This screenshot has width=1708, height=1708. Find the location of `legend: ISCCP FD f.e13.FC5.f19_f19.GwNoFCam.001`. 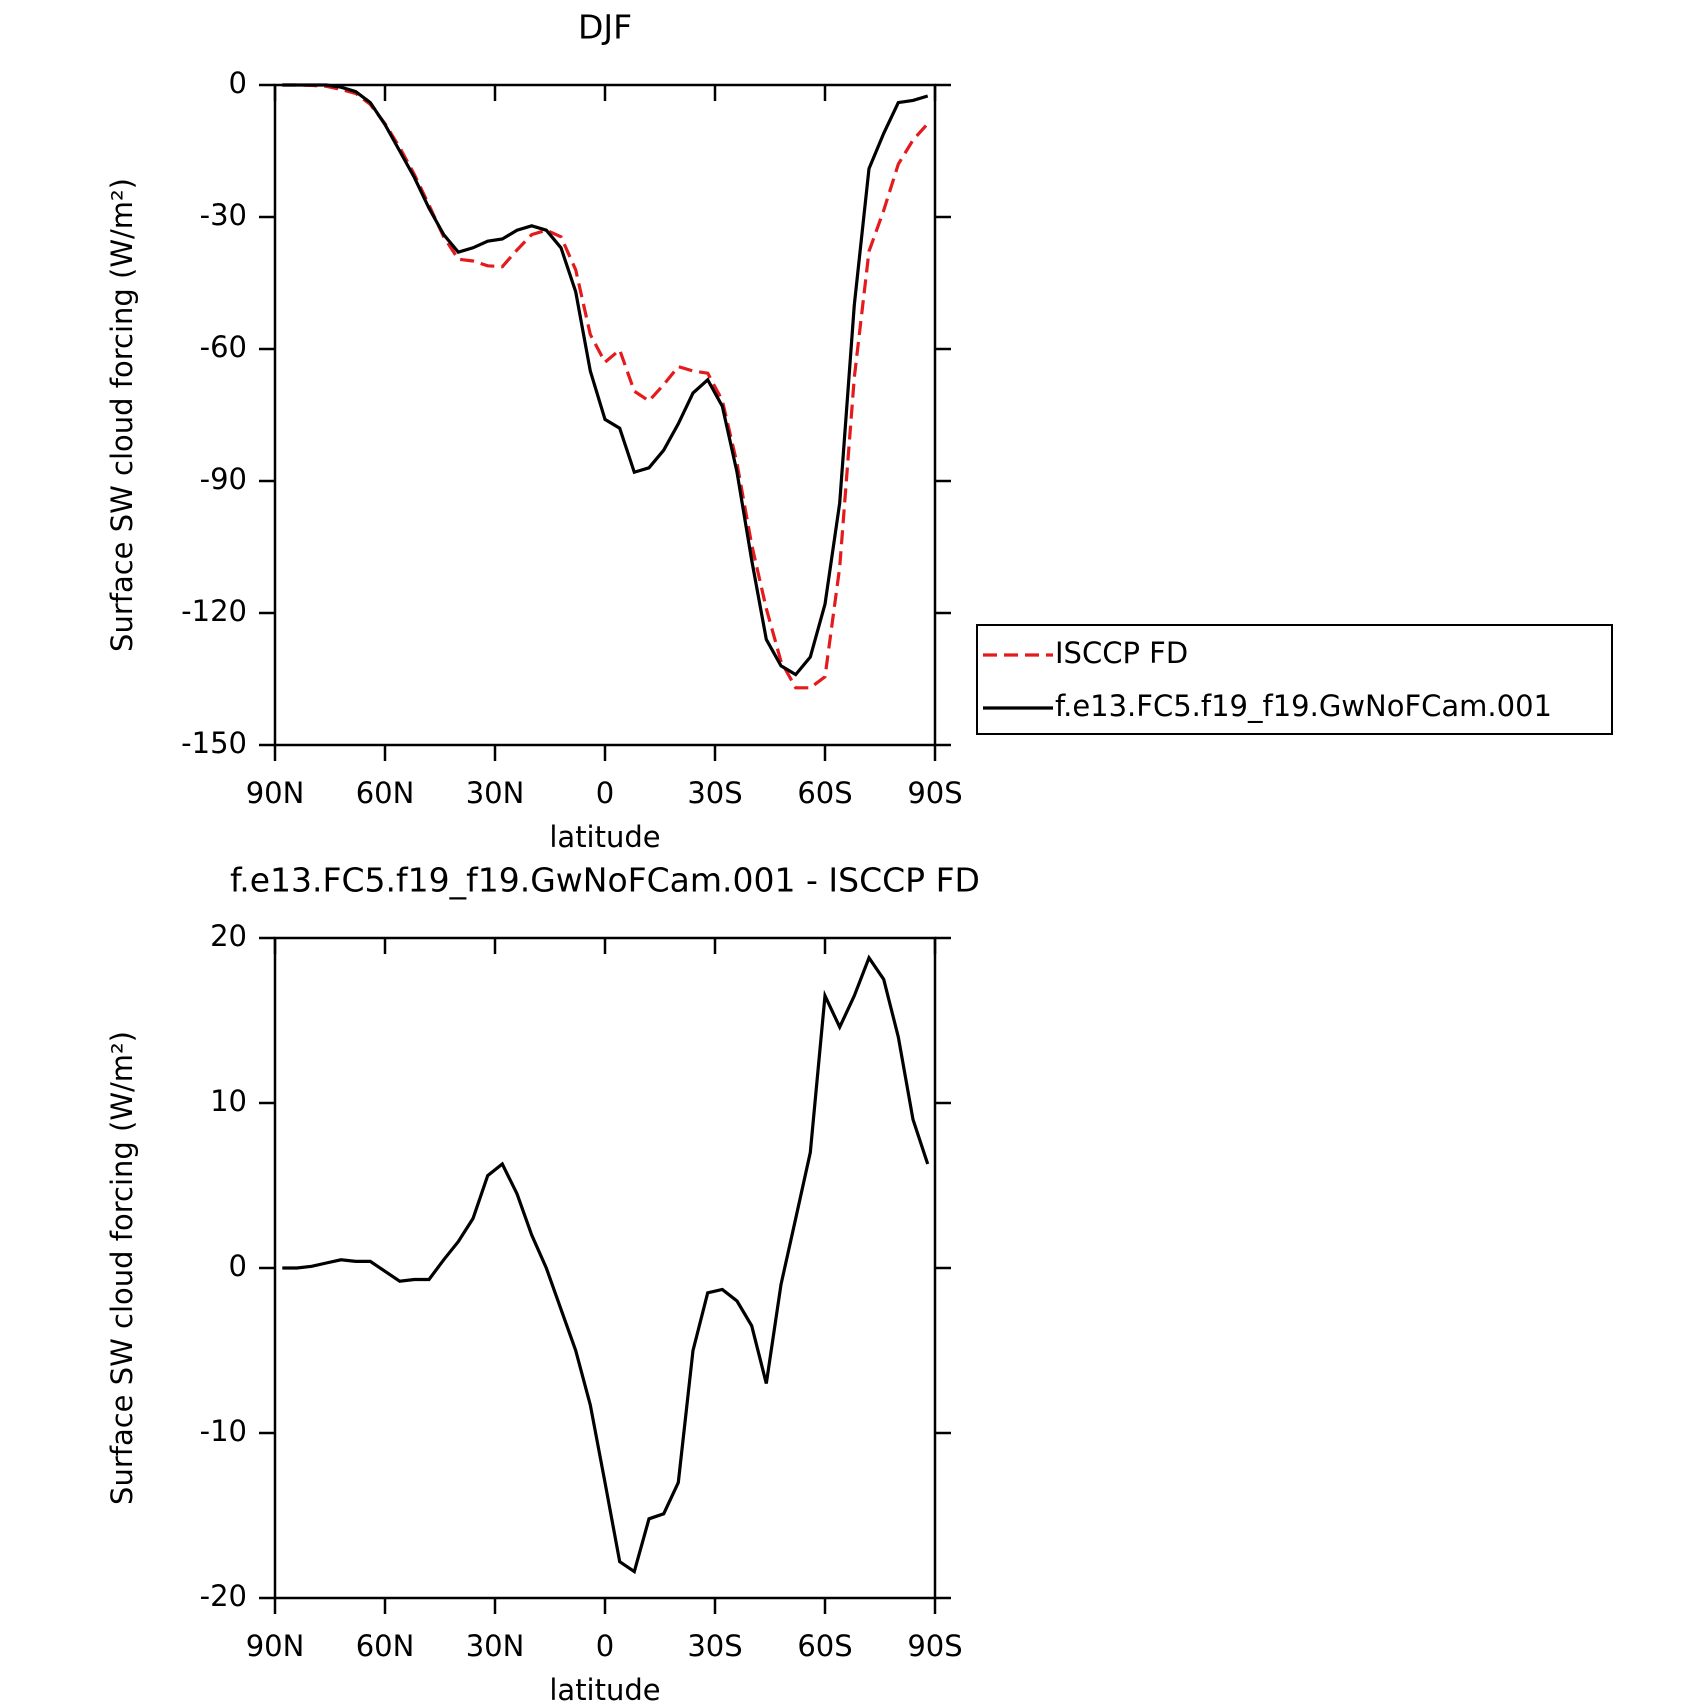

legend: ISCCP FD f.e13.FC5.f19_f19.GwNoFCam.001 is located at coordinates (1294, 679).